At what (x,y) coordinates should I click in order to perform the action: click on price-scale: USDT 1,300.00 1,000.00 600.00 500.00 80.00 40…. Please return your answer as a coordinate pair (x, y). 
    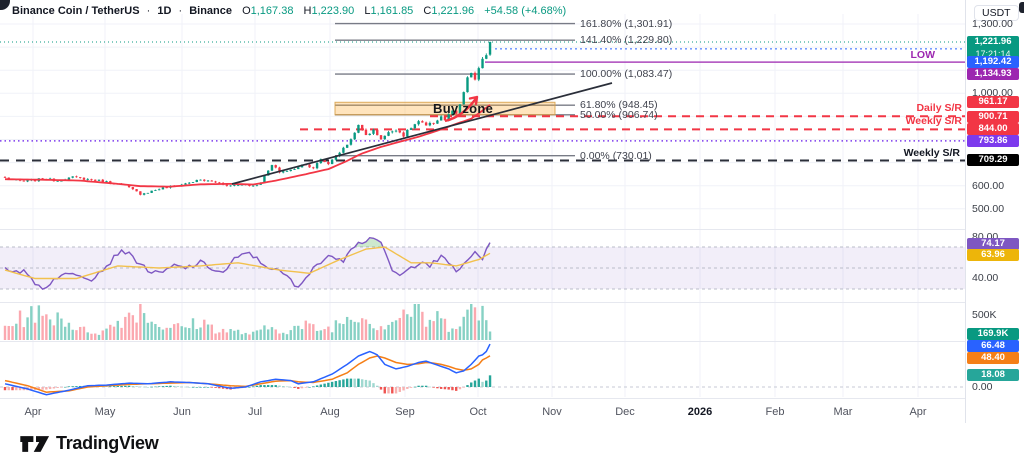
    Looking at the image, I should click on (994, 211).